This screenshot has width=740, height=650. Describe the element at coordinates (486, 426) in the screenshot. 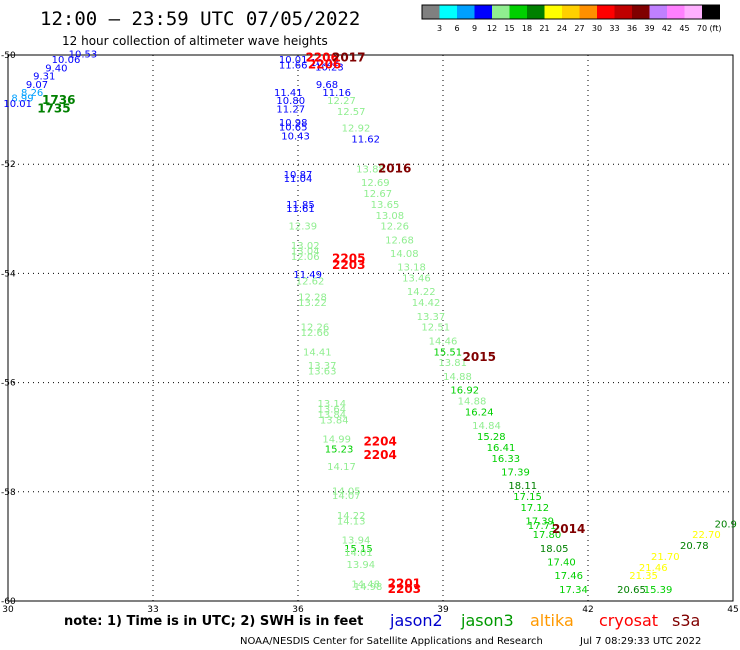

I see `swh-value: 14.84` at that location.